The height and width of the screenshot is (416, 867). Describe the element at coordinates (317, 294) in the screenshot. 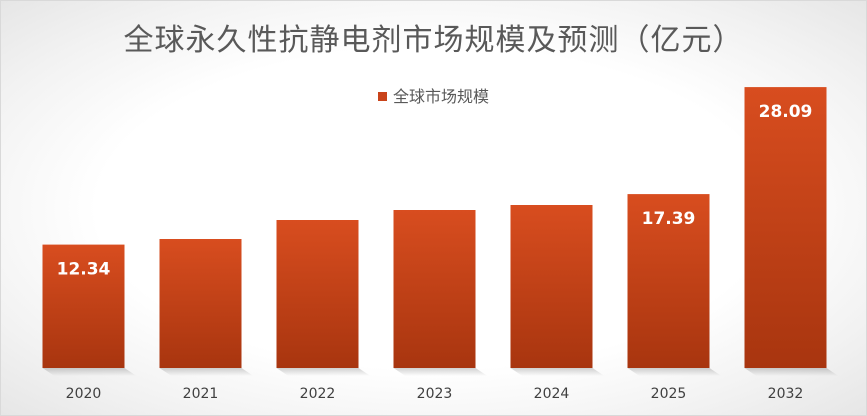

I see `bar-2022` at that location.